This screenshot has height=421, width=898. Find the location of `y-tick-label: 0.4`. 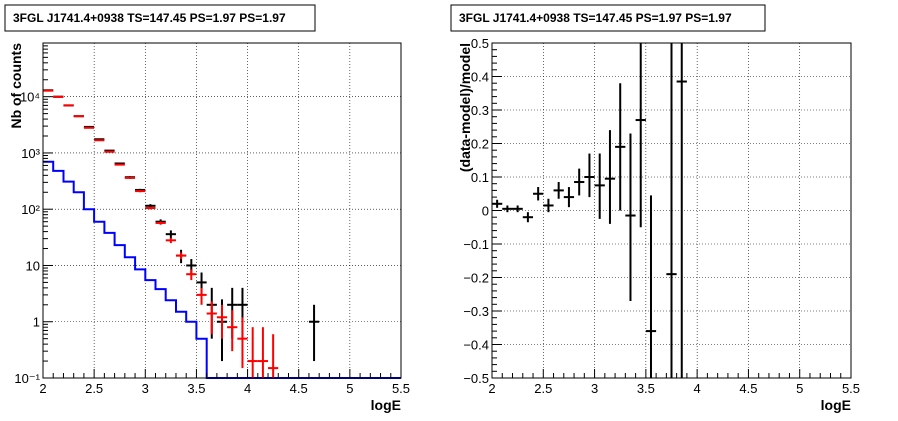

y-tick-label: 0.4 is located at coordinates (480, 77).